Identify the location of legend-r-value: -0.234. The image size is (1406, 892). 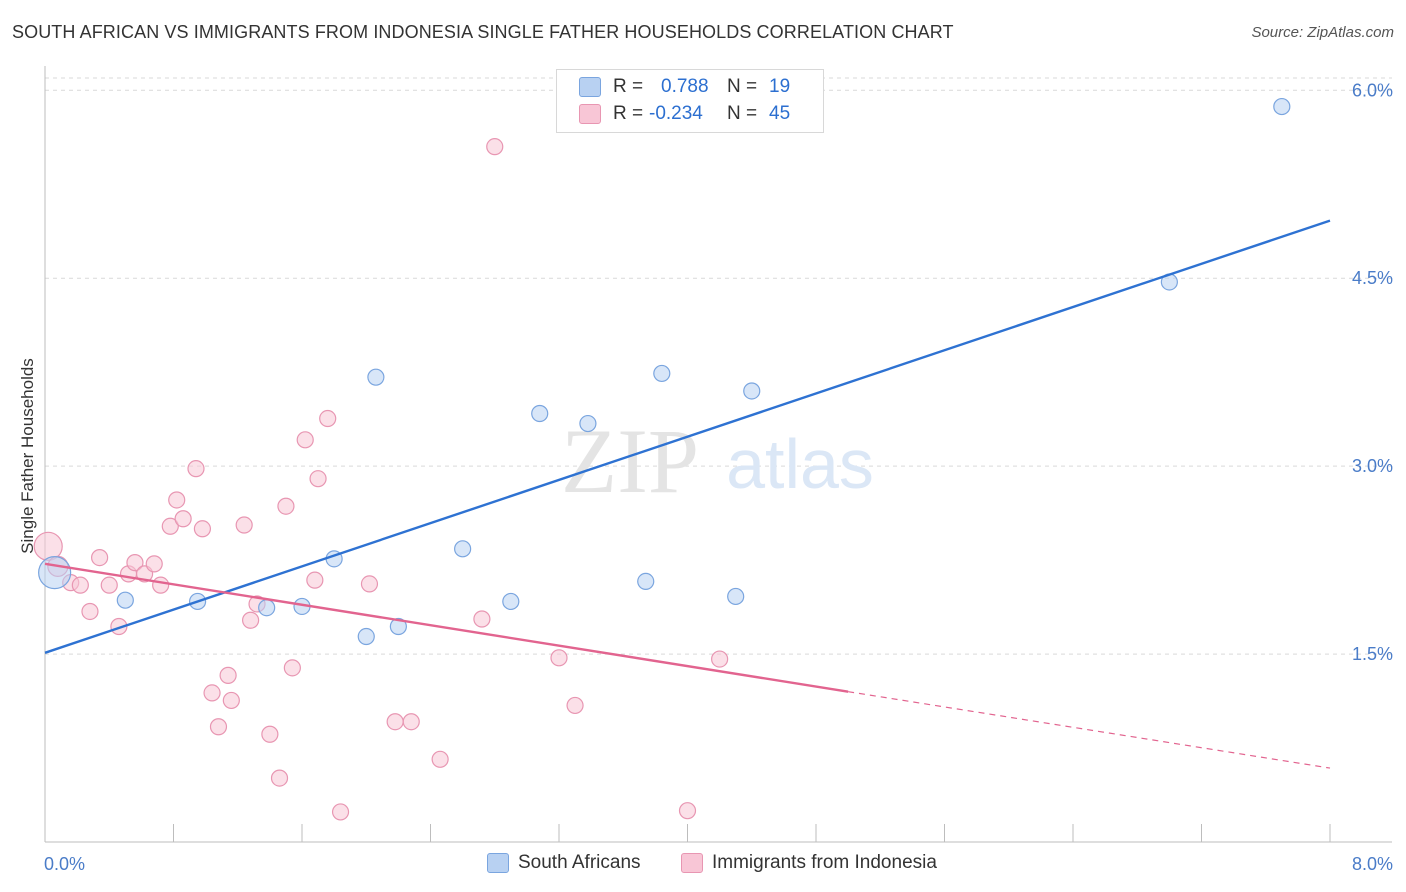
(676, 113).